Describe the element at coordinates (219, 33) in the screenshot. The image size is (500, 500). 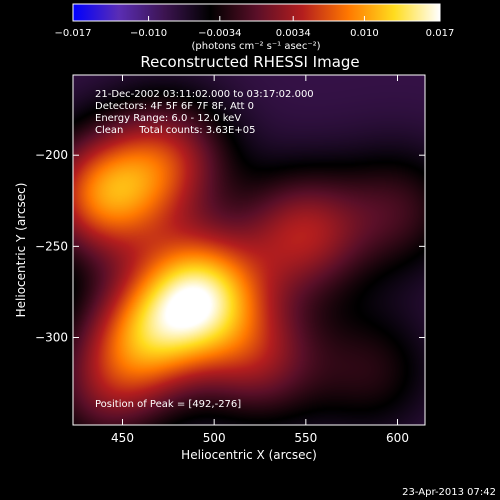
I see `colorbar-tick-label: −0.0034` at that location.